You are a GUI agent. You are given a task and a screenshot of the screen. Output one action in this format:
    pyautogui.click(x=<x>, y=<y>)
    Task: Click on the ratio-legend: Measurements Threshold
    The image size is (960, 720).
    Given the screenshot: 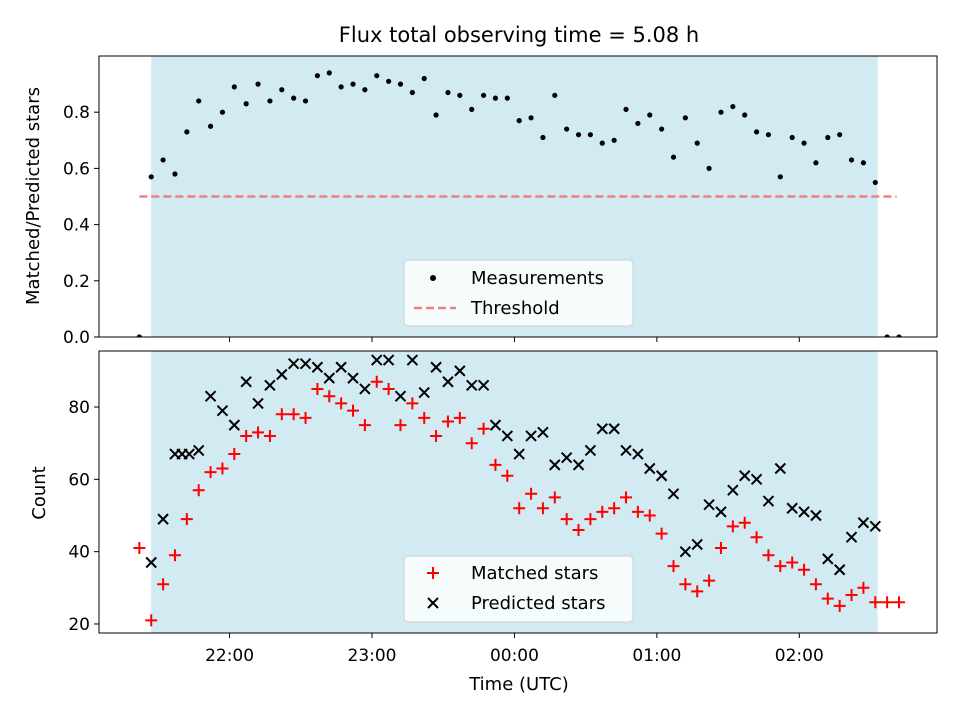 What is the action you would take?
    pyautogui.click(x=518, y=293)
    